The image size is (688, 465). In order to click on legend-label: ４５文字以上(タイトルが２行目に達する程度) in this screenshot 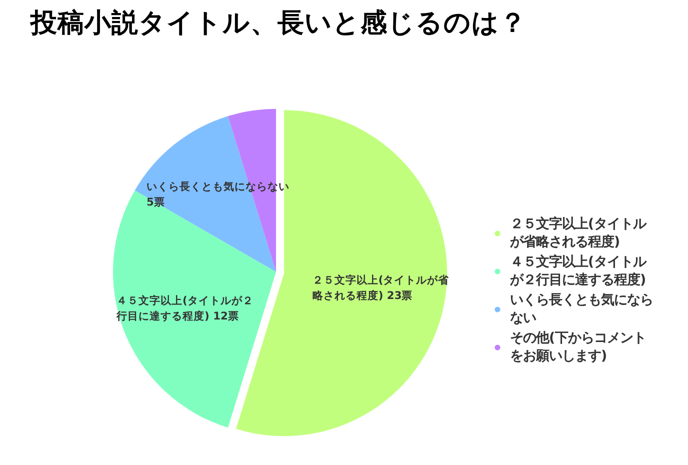, I will do `click(578, 271)`.